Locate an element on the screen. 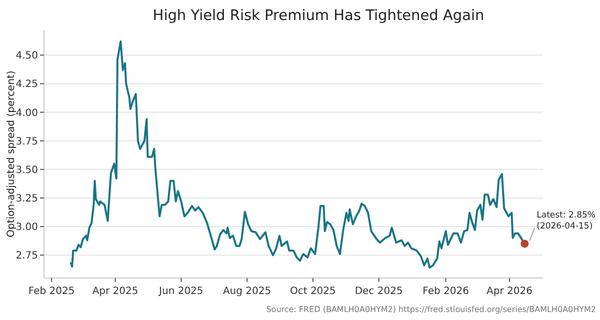 The width and height of the screenshot is (600, 320). x-tick-label: Dec 2025 is located at coordinates (378, 291).